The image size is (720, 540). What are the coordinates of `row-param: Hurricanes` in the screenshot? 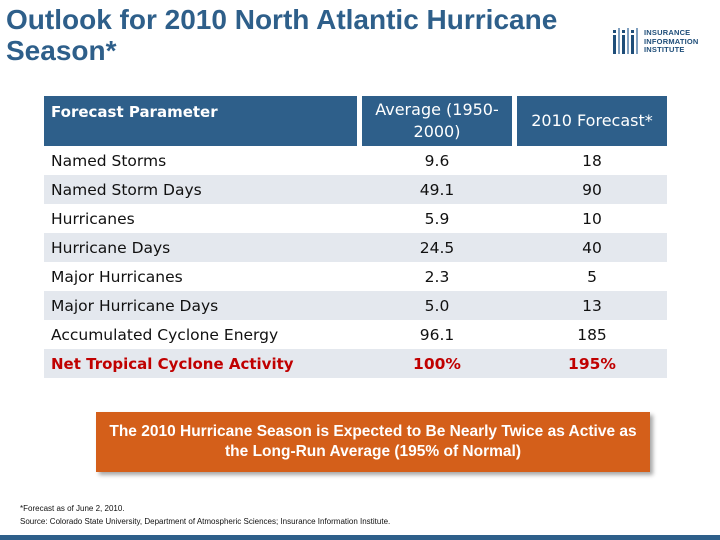 It's located at (93, 218).